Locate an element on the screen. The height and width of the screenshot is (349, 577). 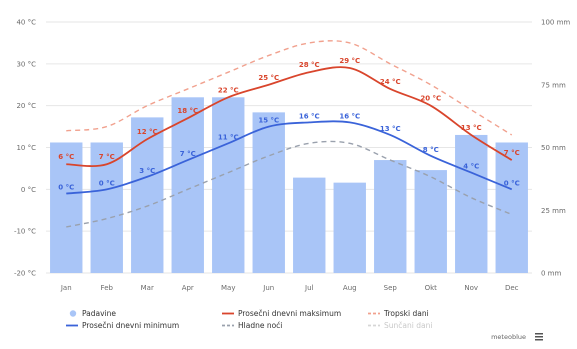
x-tick-label: Apr is located at coordinates (188, 288).